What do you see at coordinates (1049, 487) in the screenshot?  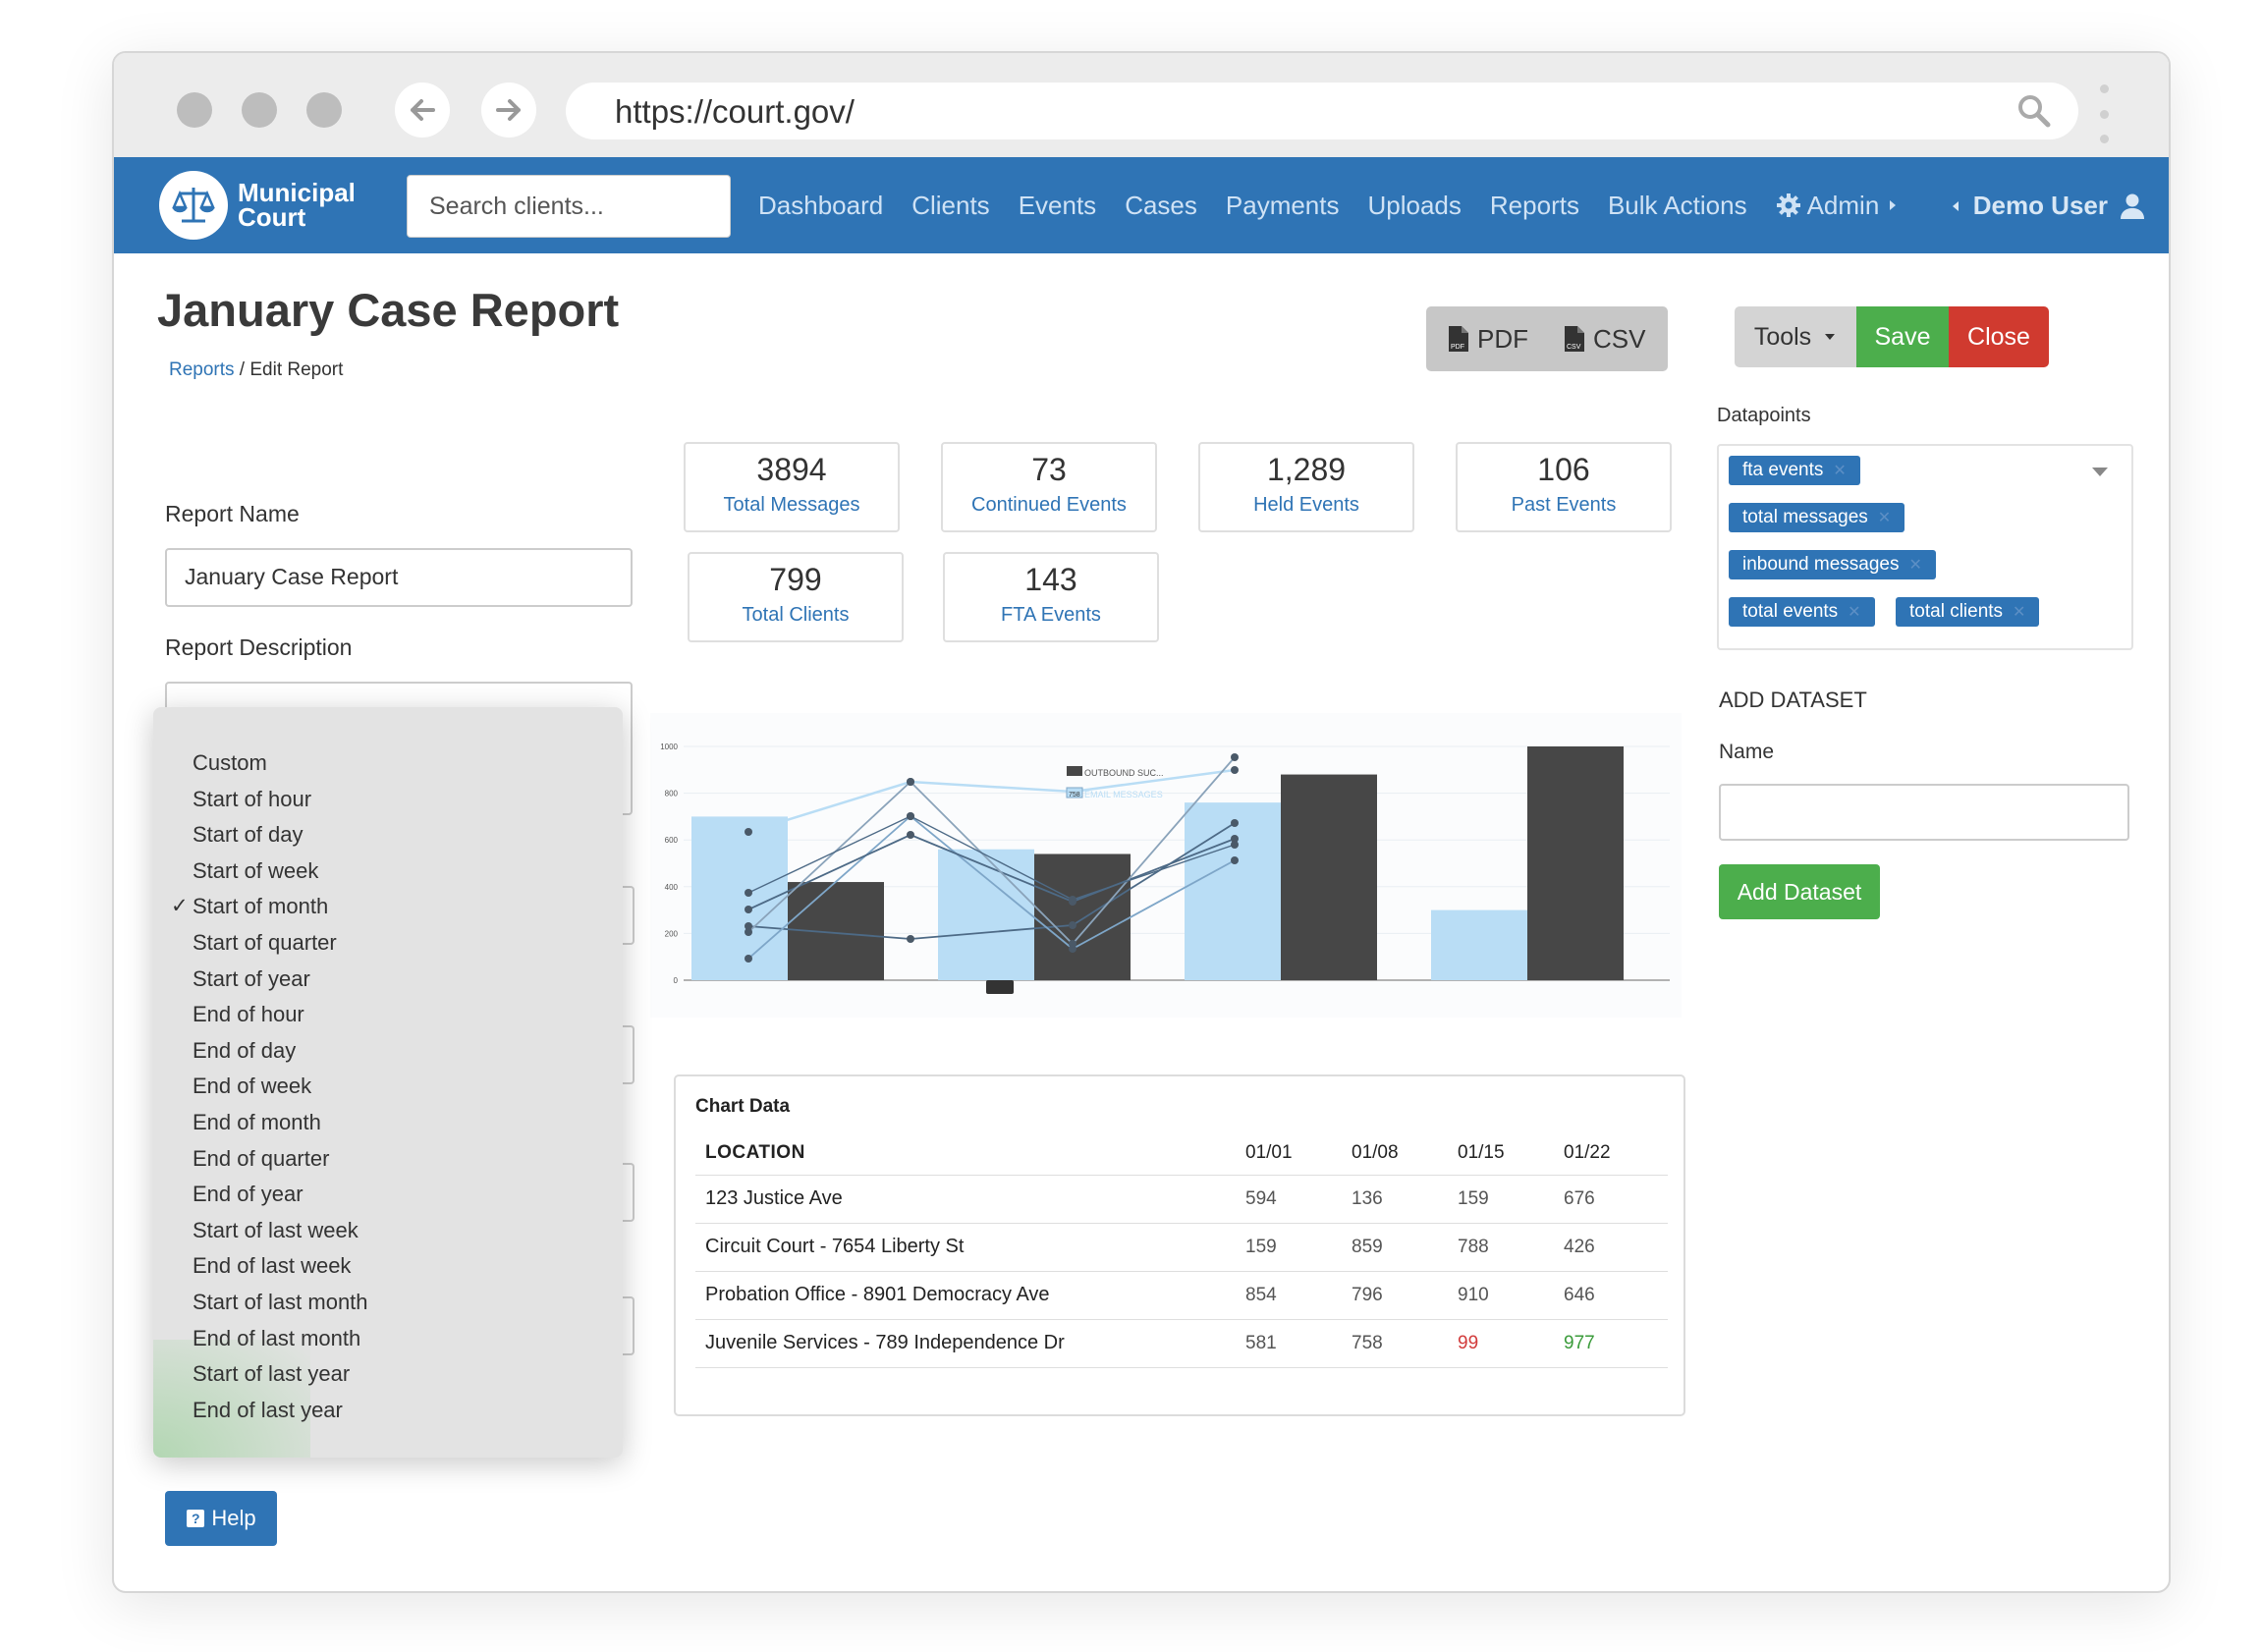 I see `stat-continued-events: 73 Continued Events` at bounding box center [1049, 487].